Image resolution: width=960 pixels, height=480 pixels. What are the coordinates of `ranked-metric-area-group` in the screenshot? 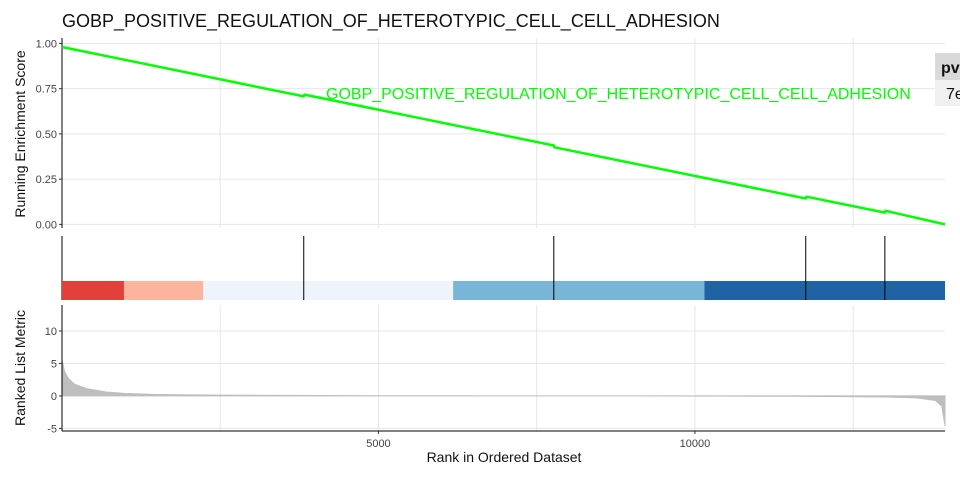 It's located at (503, 392).